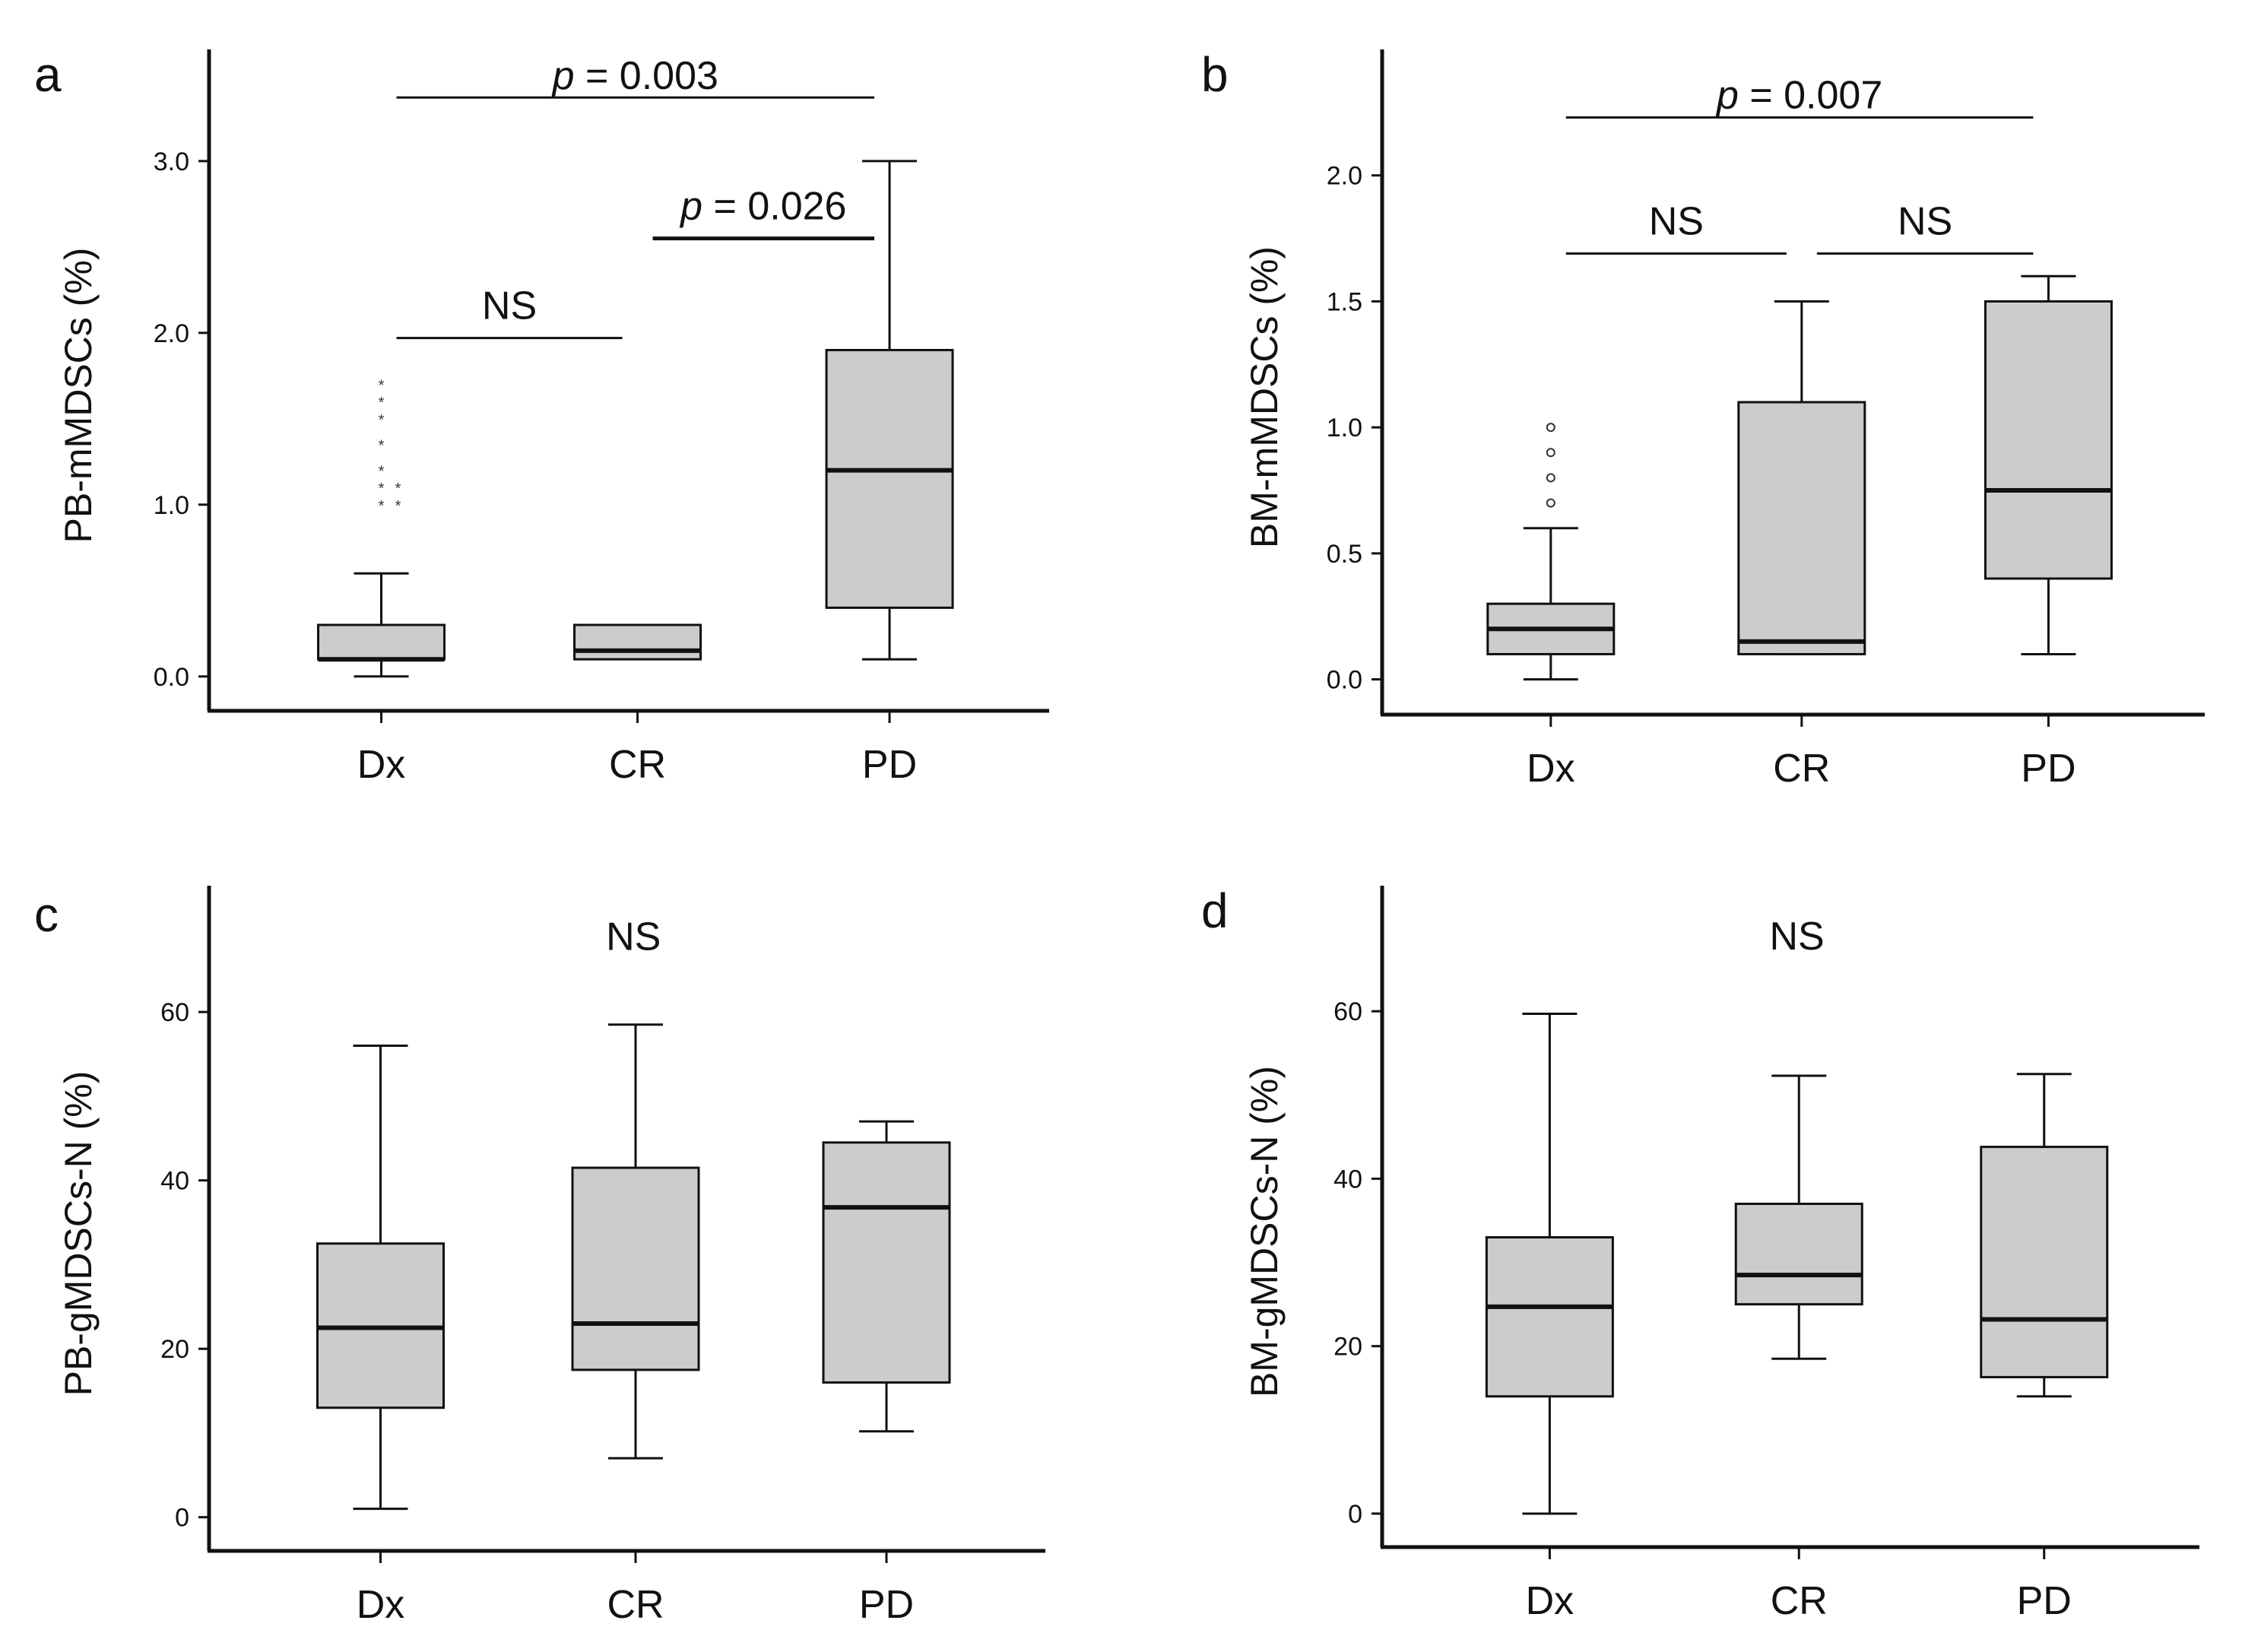 The image size is (2242, 1652). I want to click on y-axis-label: BM-gMDSCs-N (%), so click(1264, 1231).